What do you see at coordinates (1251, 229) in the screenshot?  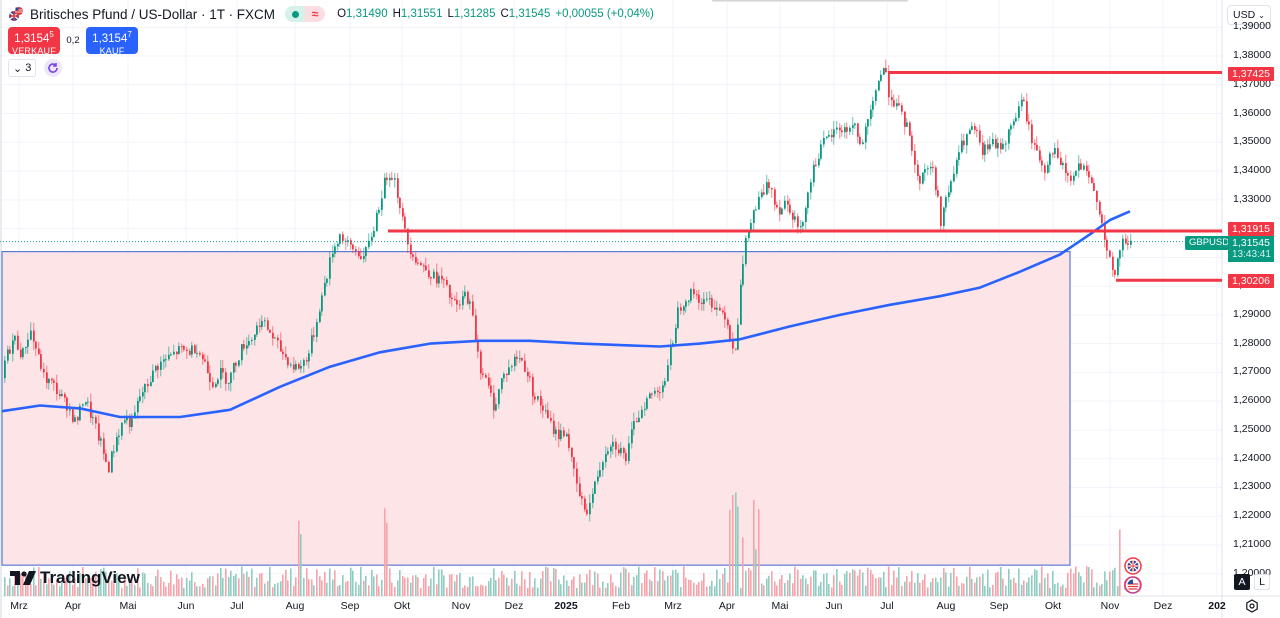 I see `level-tag: 1,31915` at bounding box center [1251, 229].